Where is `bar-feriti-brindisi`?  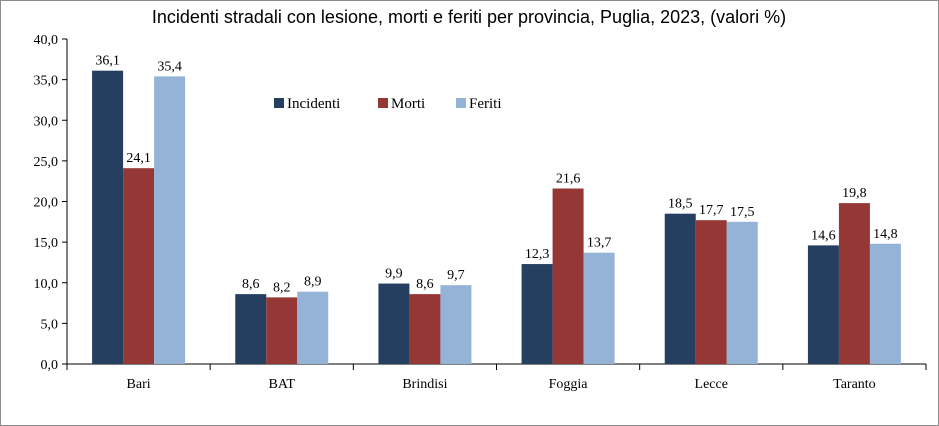
bar-feriti-brindisi is located at coordinates (456, 324).